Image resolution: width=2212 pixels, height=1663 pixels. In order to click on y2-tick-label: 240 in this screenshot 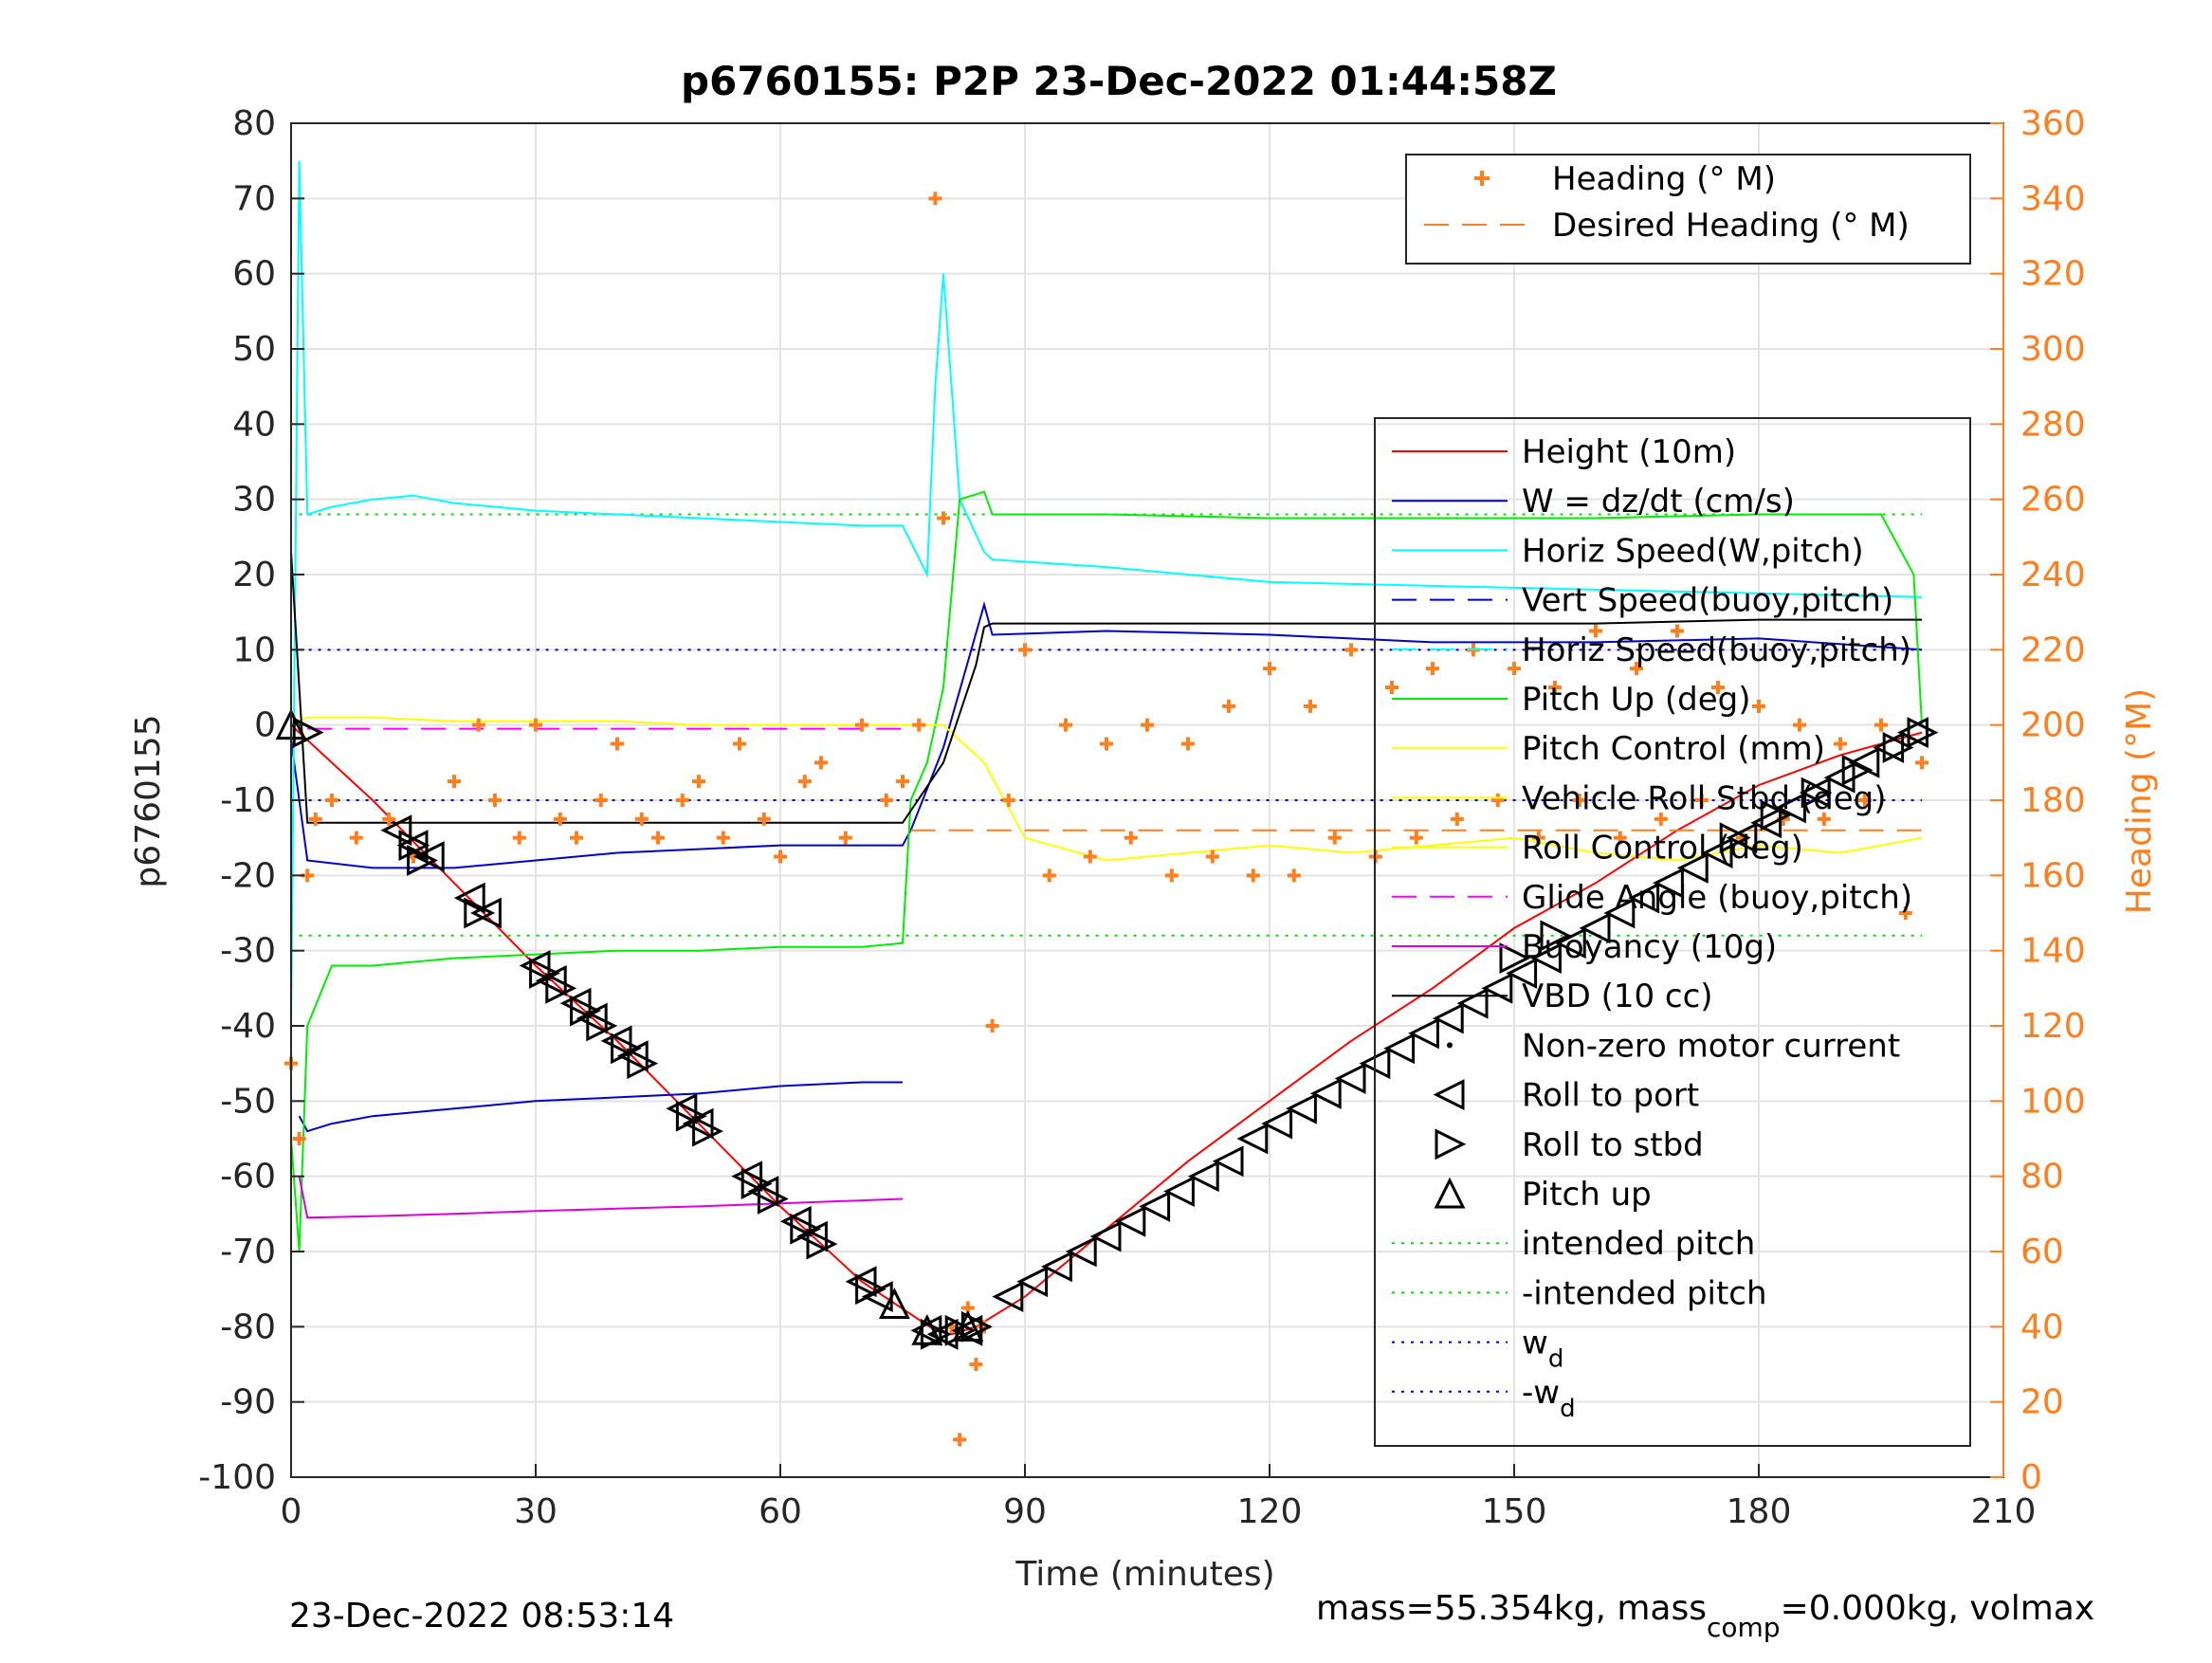, I will do `click(2053, 575)`.